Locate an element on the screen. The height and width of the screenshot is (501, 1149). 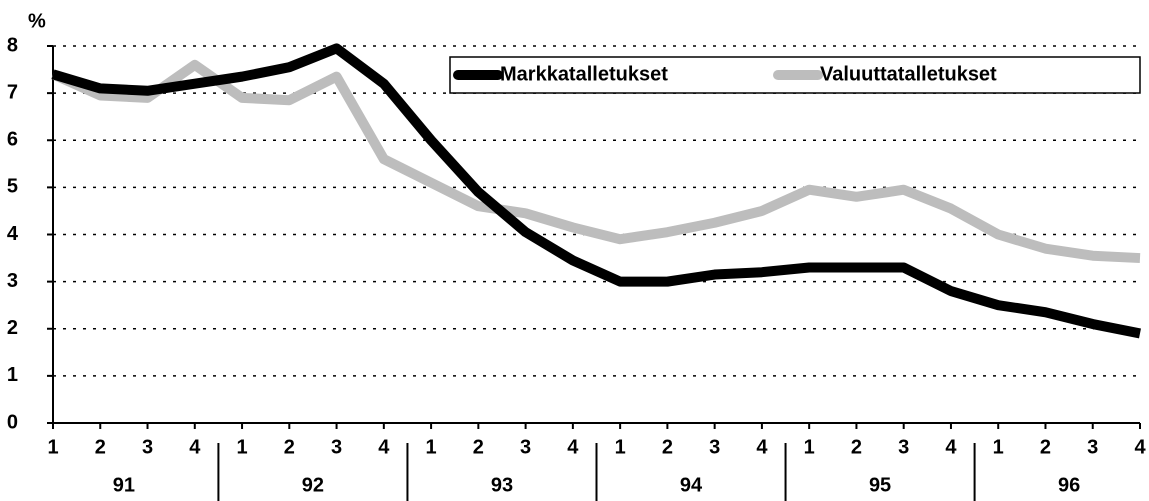
legend-box is located at coordinates (795, 75).